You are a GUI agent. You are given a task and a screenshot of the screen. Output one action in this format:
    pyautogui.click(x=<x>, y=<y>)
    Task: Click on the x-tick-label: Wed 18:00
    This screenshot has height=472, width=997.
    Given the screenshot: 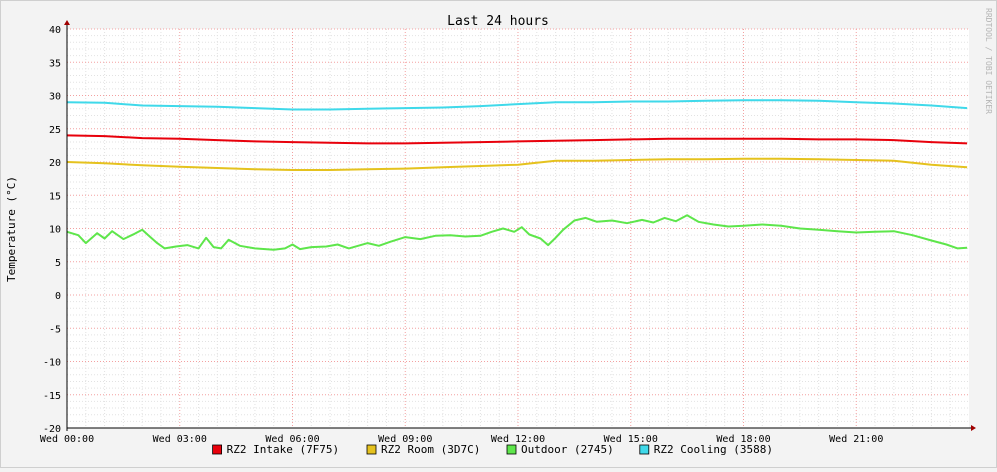 What is the action you would take?
    pyautogui.click(x=743, y=439)
    